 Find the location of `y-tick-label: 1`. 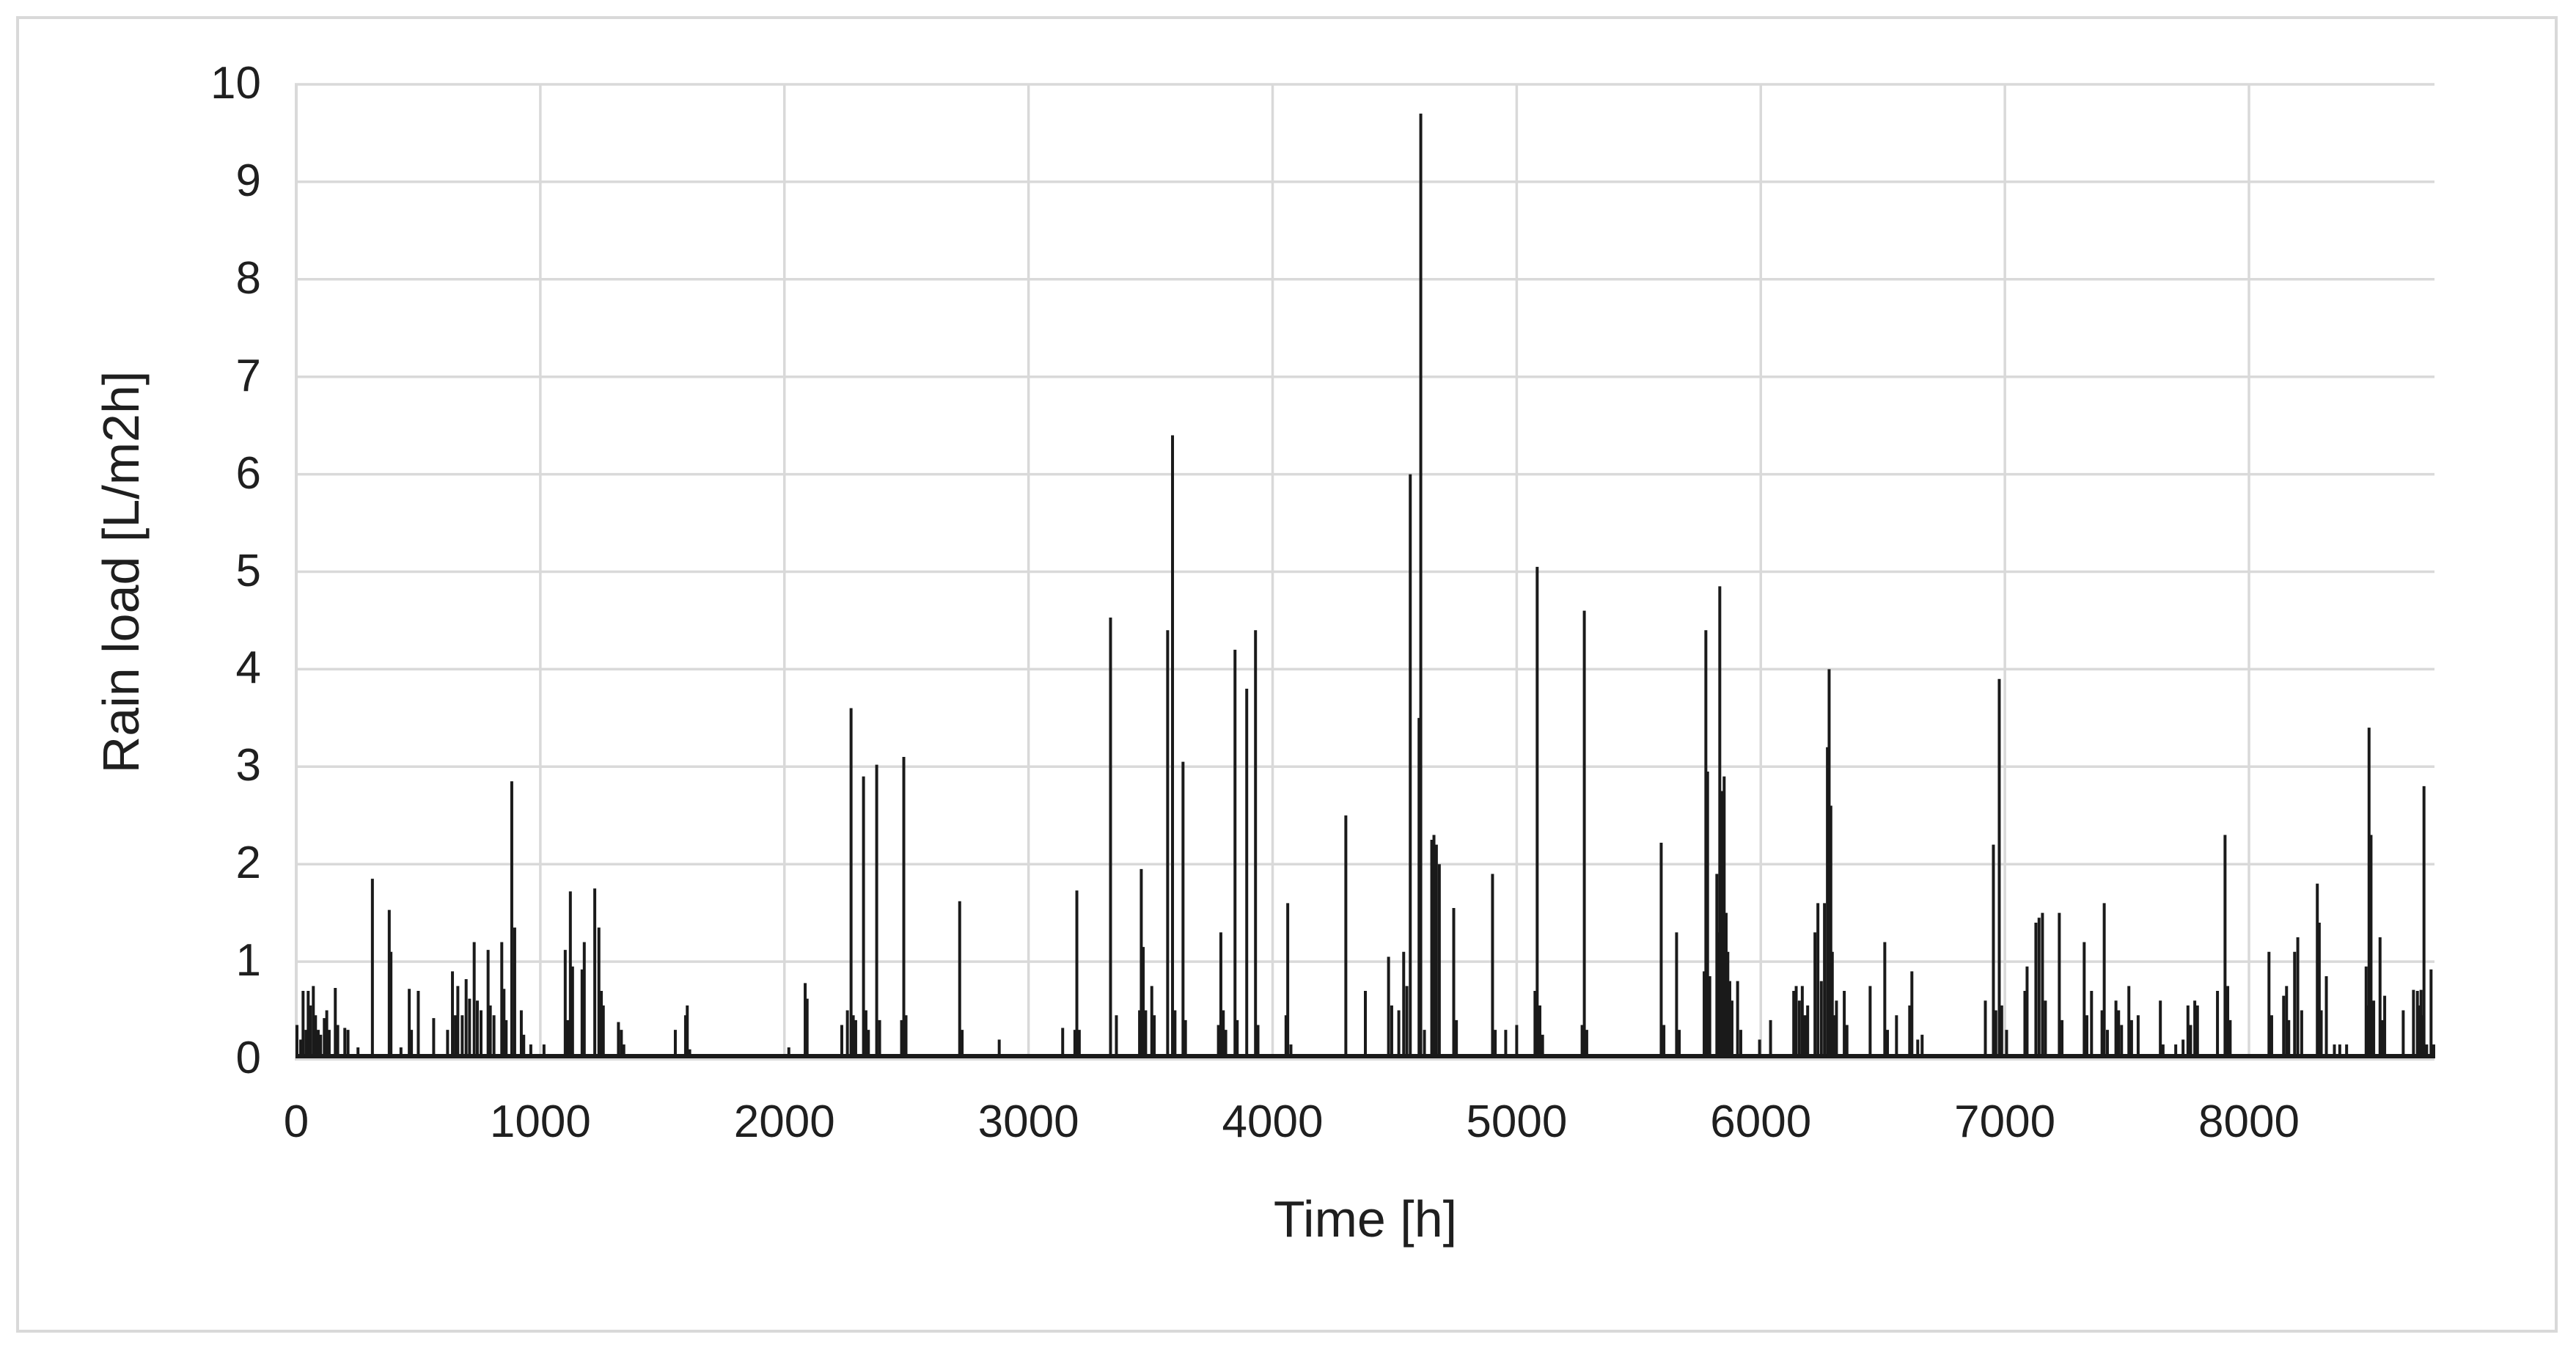

y-tick-label: 1 is located at coordinates (248, 960).